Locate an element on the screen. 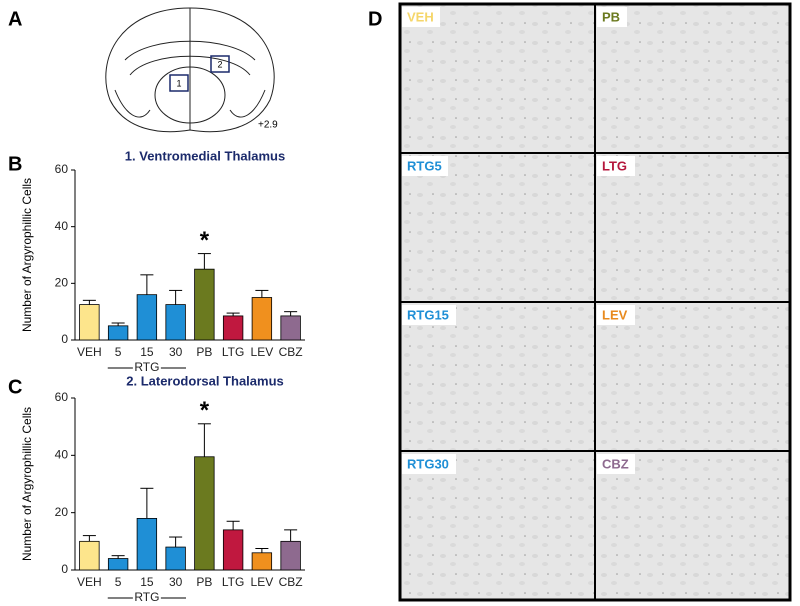 This screenshot has width=800, height=606. micrograph-label: VEH is located at coordinates (420, 16).